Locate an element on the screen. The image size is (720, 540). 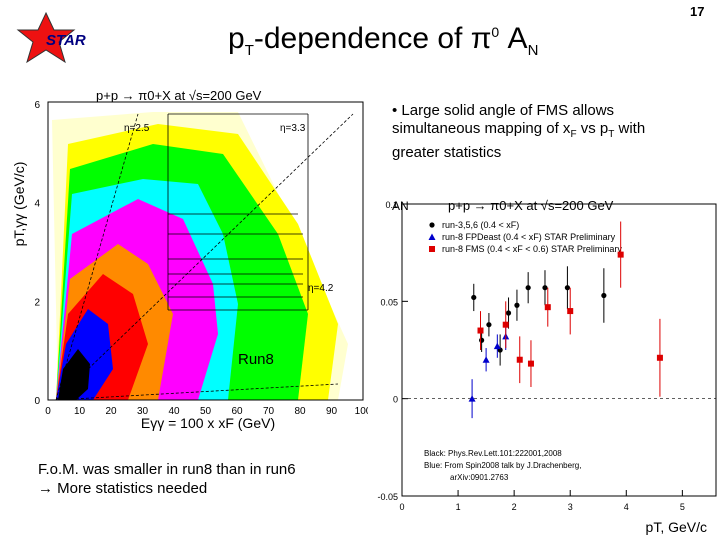
star-icon is located at coordinates (46, 37).